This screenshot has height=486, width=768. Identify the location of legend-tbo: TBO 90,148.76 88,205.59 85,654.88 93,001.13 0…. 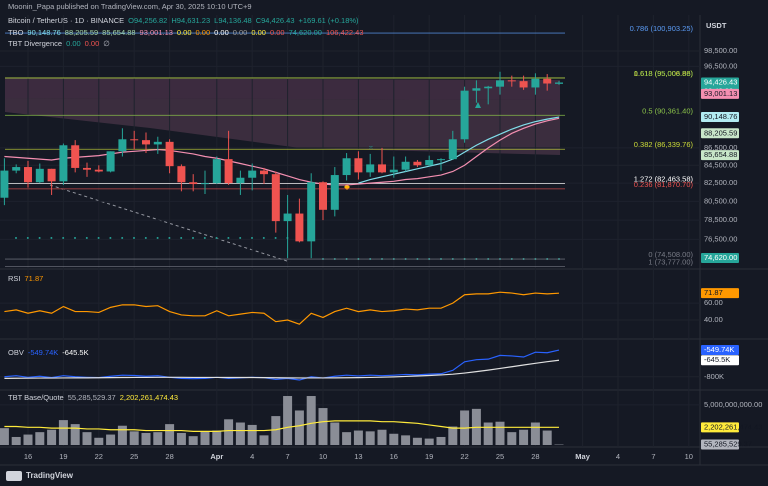
(186, 33).